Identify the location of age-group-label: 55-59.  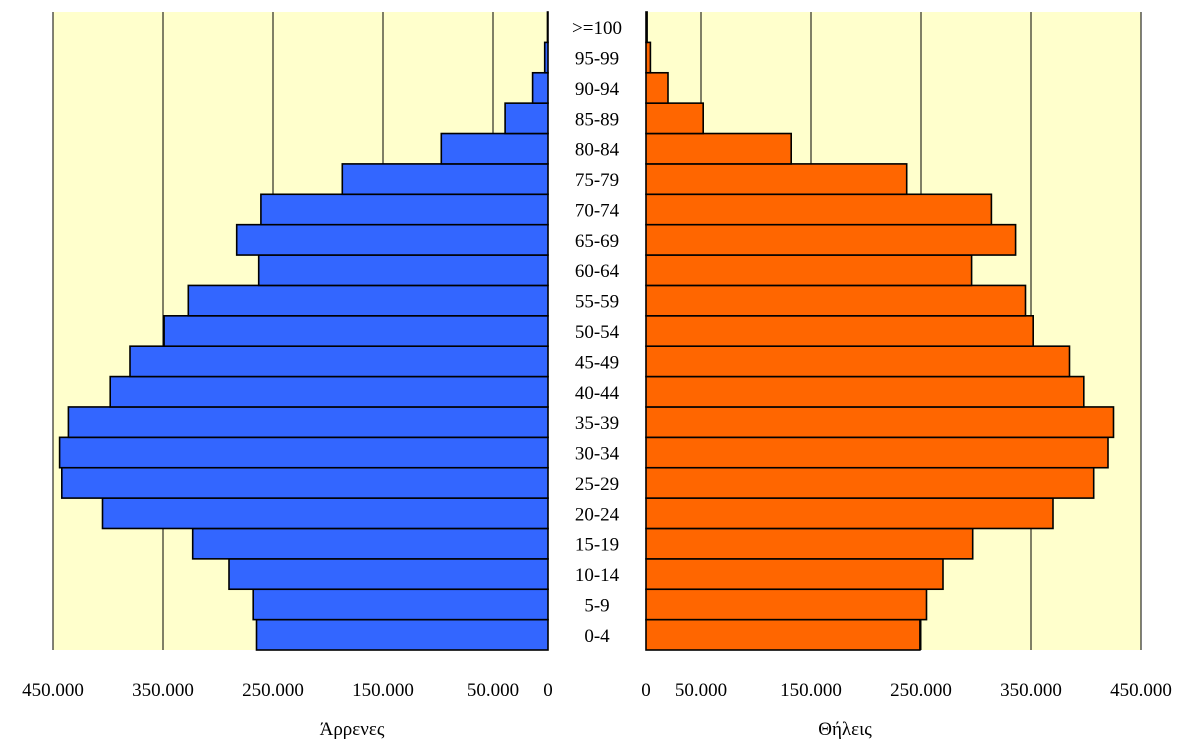
(597, 302).